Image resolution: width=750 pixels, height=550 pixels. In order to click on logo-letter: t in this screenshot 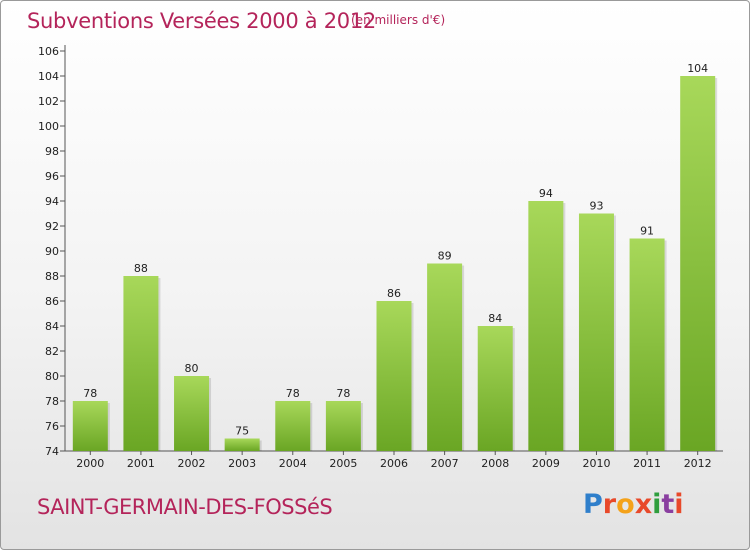, I will do `click(668, 504)`.